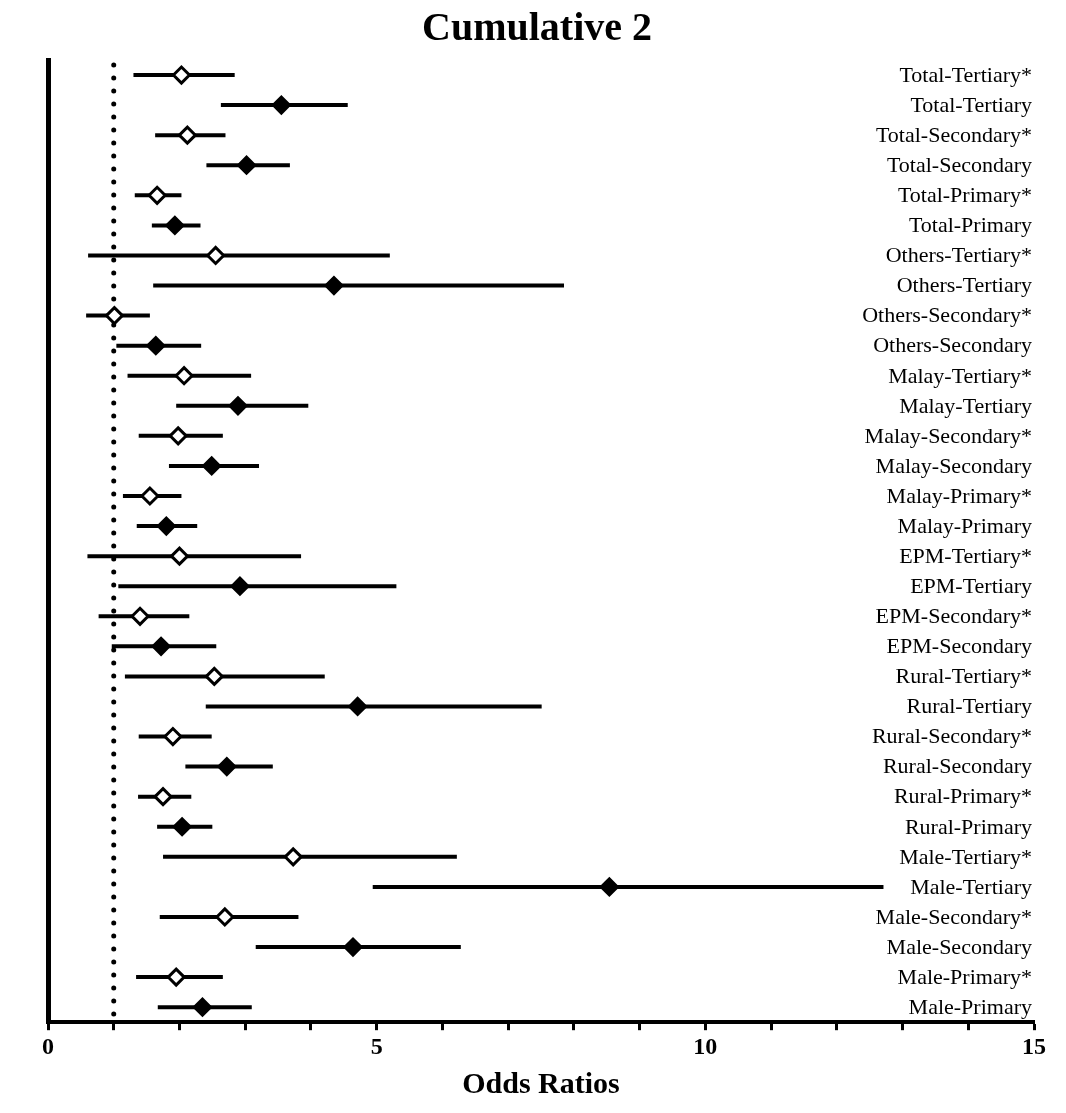 This screenshot has width=1066, height=1113. Describe the element at coordinates (964, 976) in the screenshot. I see `y-tick-label: Male-Primary*` at that location.